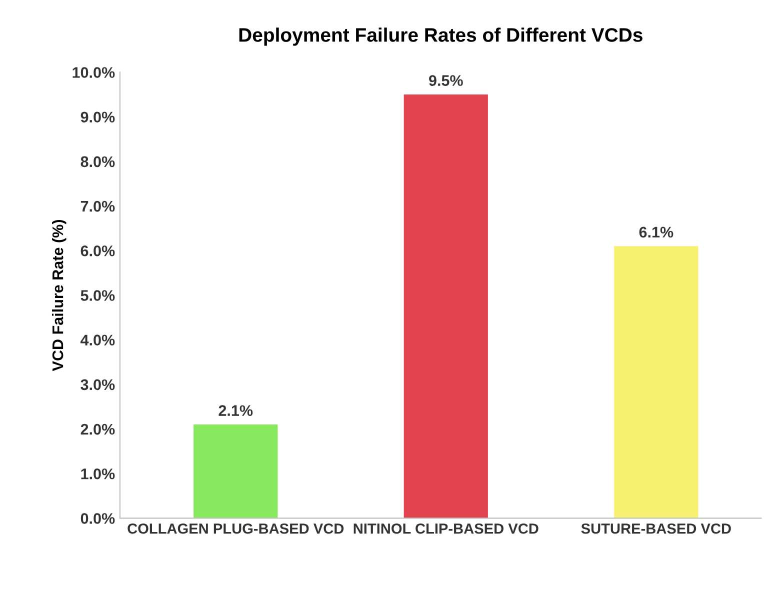  What do you see at coordinates (97, 206) in the screenshot?
I see `y-tick-label: 7.0%` at bounding box center [97, 206].